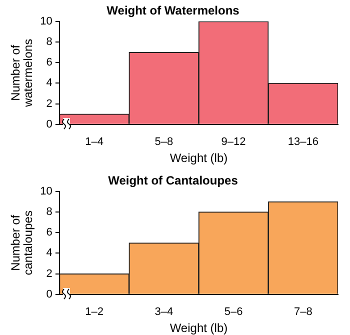 Image resolution: width=350 pixels, height=335 pixels. Describe the element at coordinates (22, 73) in the screenshot. I see `y-axis-title: Number of watermelons` at that location.